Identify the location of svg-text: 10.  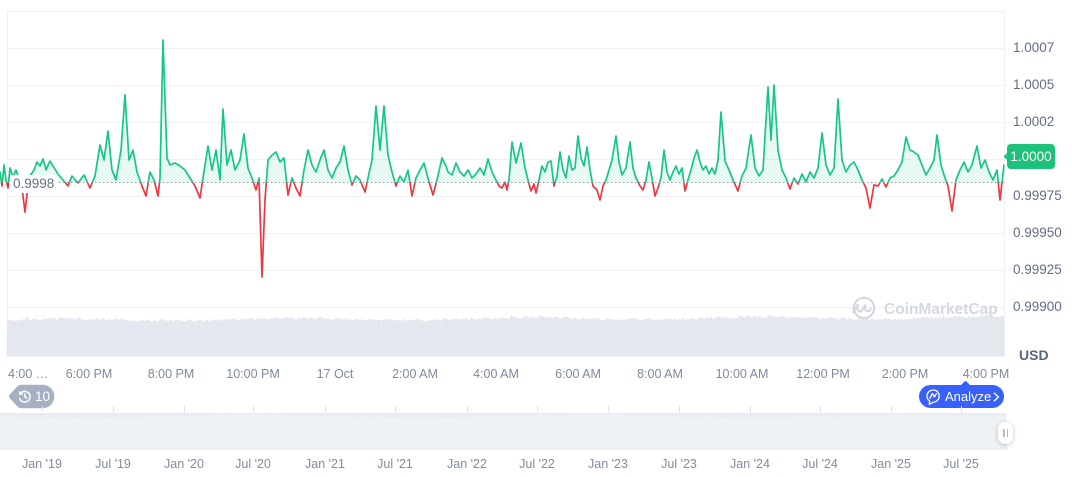
(42, 396).